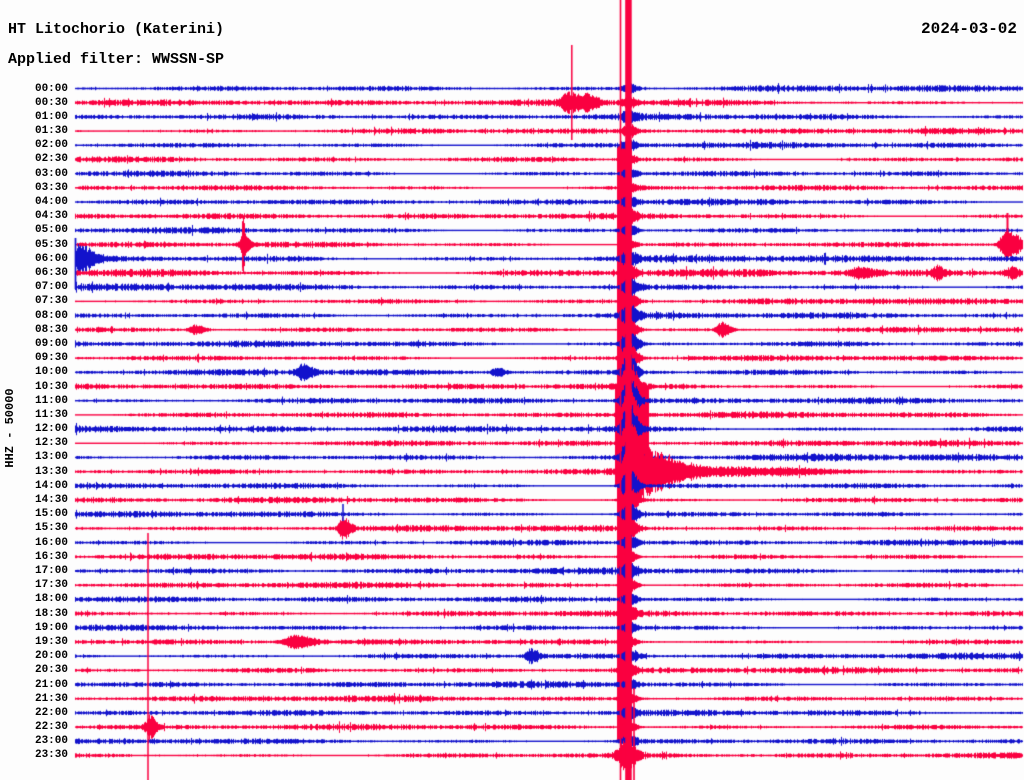  I want to click on time-label: 14:00, so click(51, 485).